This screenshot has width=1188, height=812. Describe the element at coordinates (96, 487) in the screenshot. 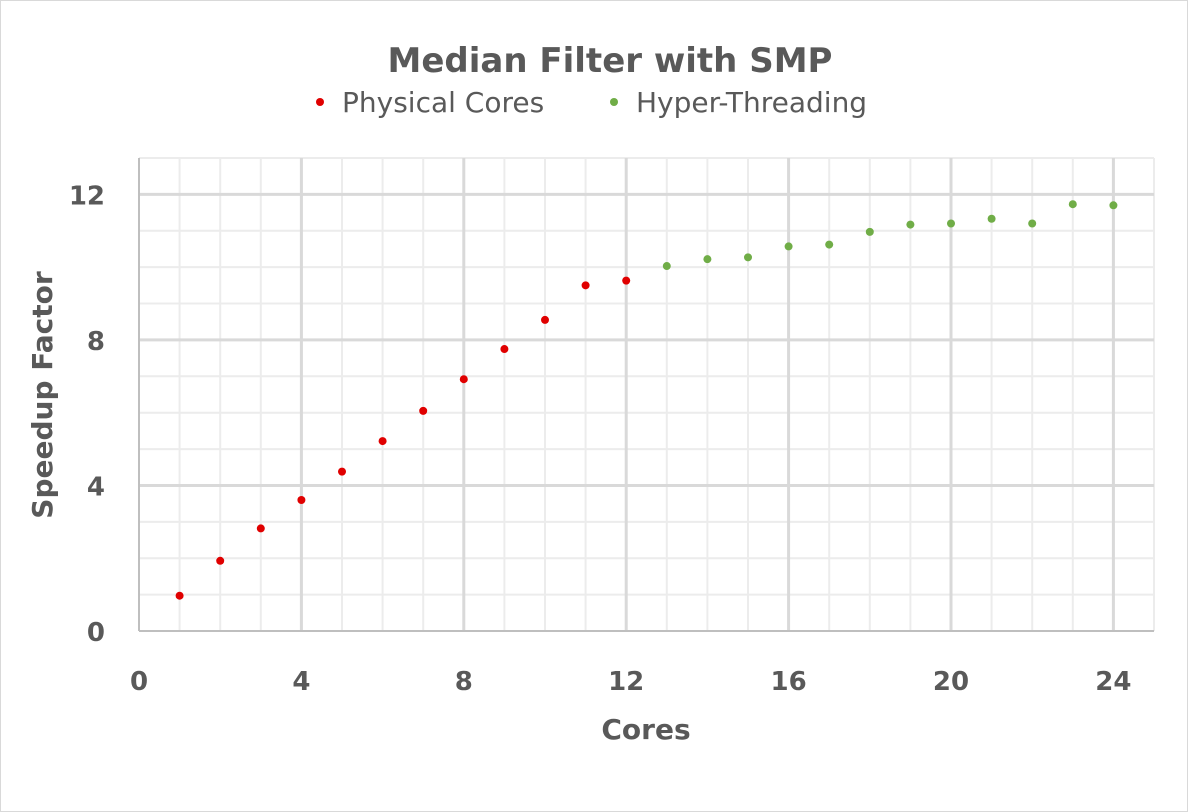

I see `y-tick-label: 4` at that location.